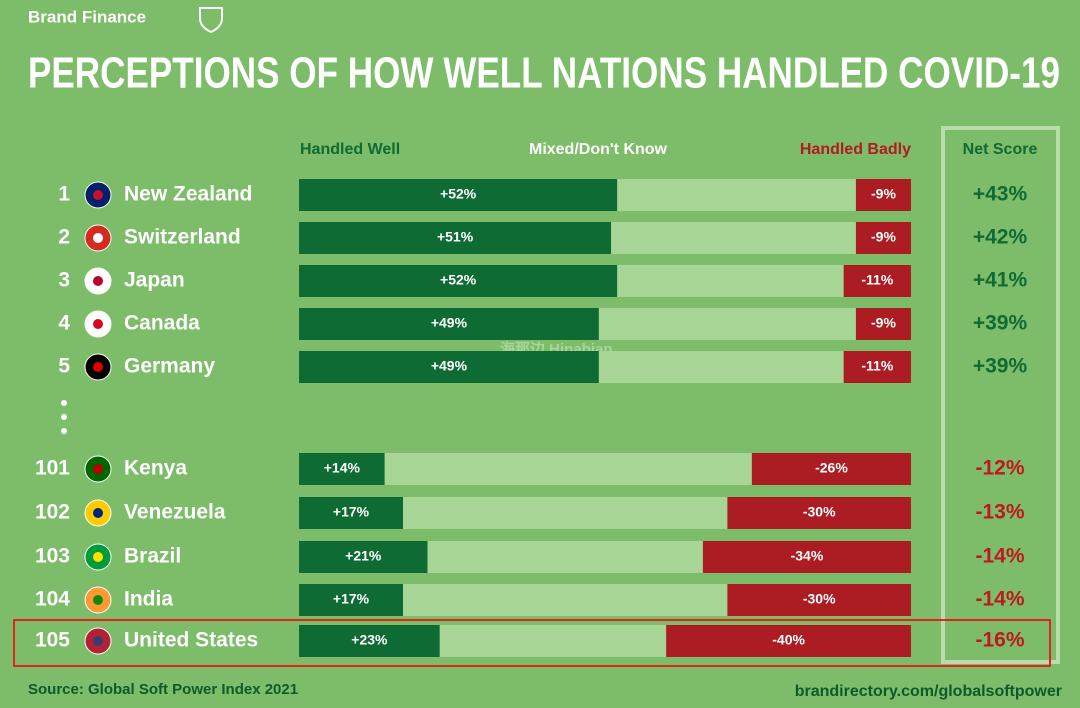 Image resolution: width=1080 pixels, height=708 pixels. What do you see at coordinates (148, 599) in the screenshot?
I see `country-name: India` at bounding box center [148, 599].